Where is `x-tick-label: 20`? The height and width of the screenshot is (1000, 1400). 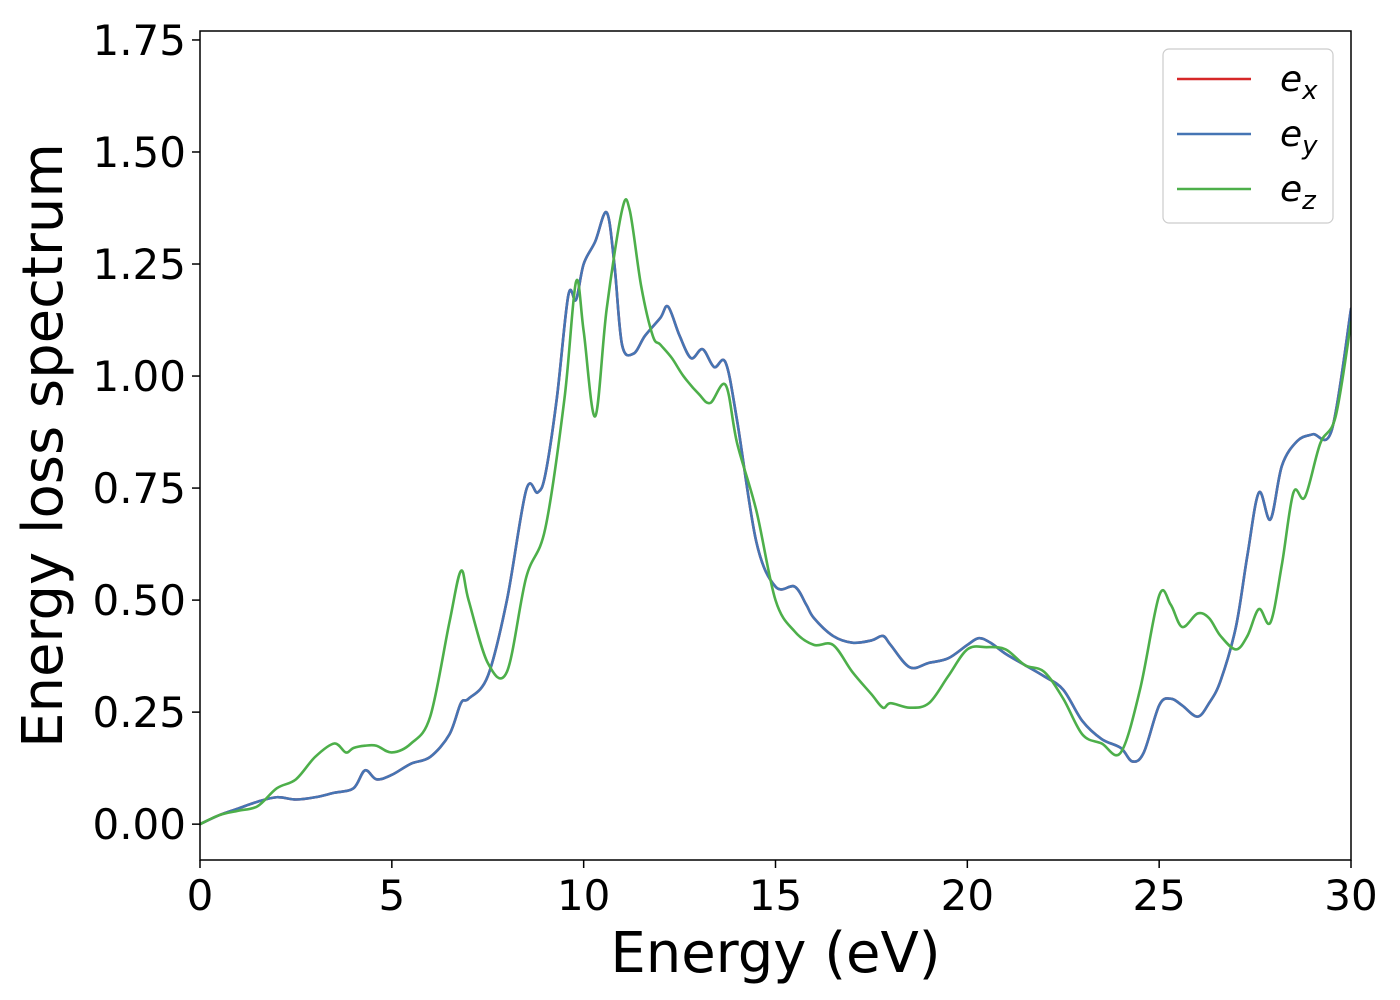 x-tick-label: 20 is located at coordinates (967, 895).